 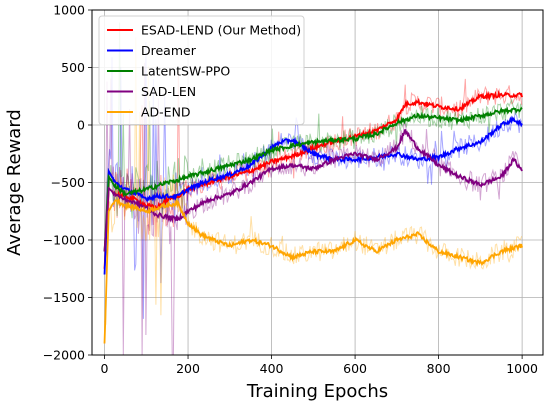 I want to click on x-tick-label: 0, so click(x=105, y=368).